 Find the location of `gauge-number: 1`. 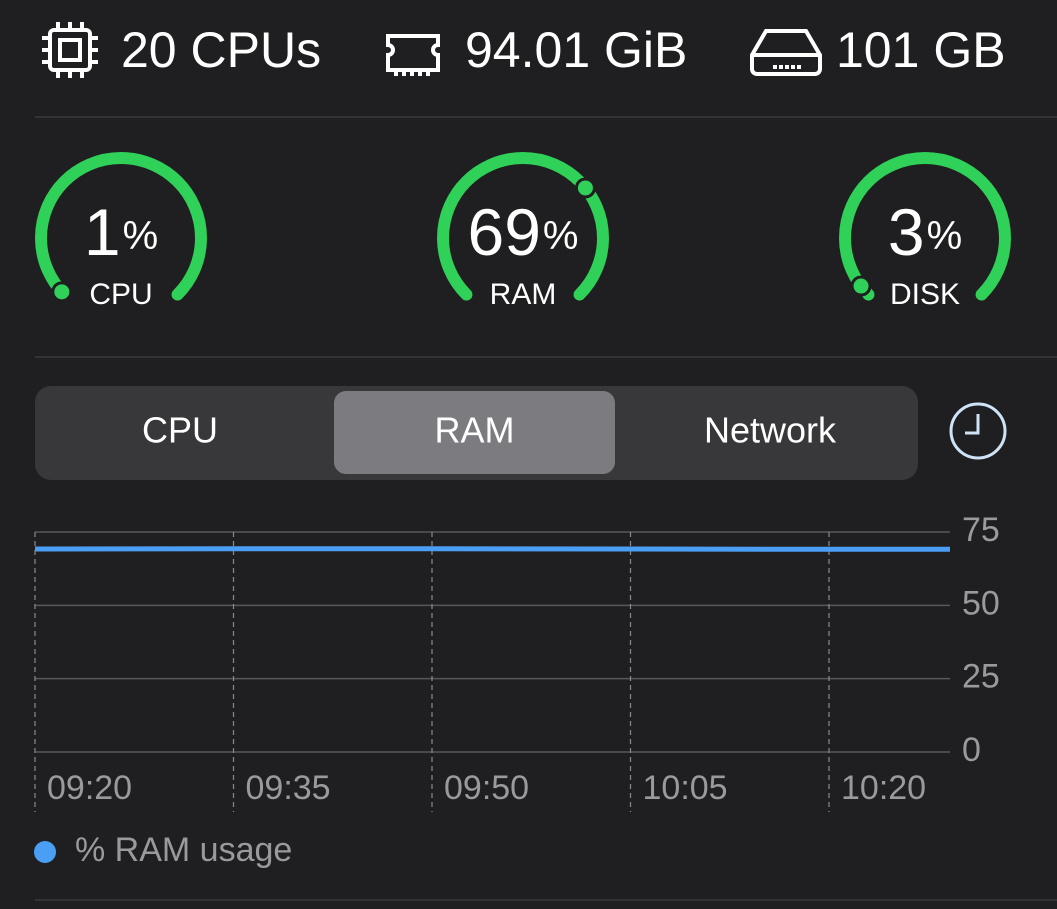

gauge-number: 1 is located at coordinates (102, 232).